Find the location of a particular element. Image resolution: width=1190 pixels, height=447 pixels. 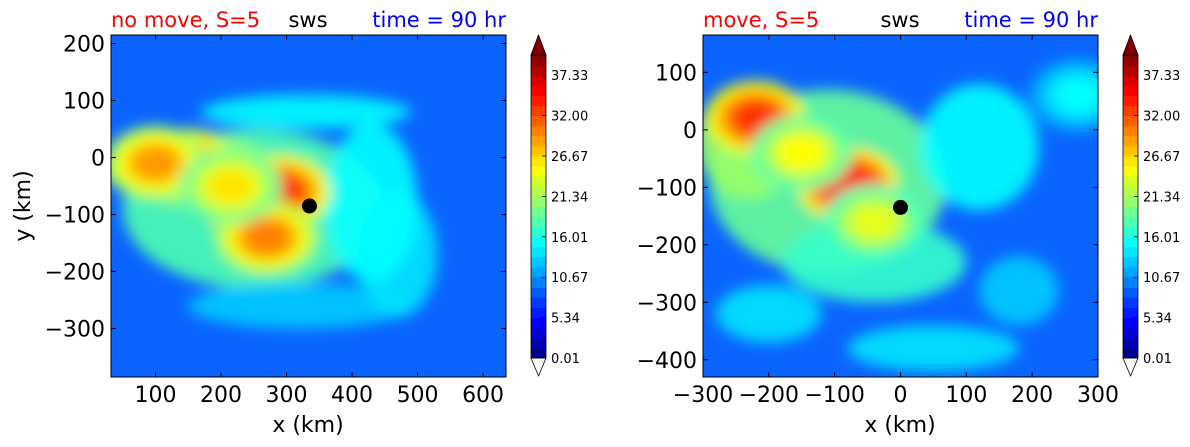

x-tick-label-right: 200 is located at coordinates (1032, 395).